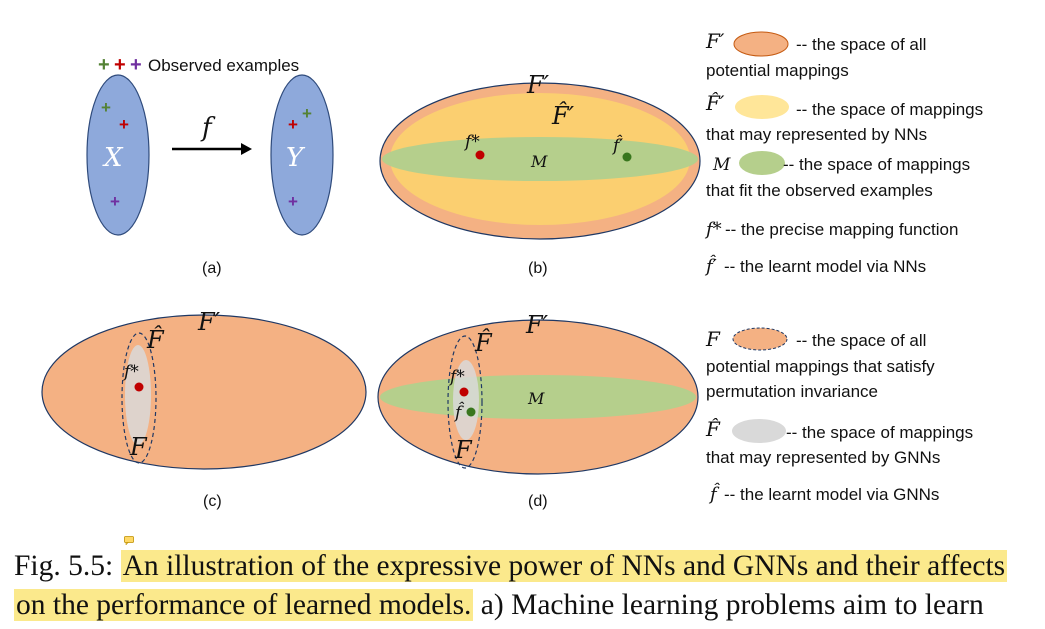 The height and width of the screenshot is (629, 1045). What do you see at coordinates (139, 387) in the screenshot?
I see `f-star-point-c` at bounding box center [139, 387].